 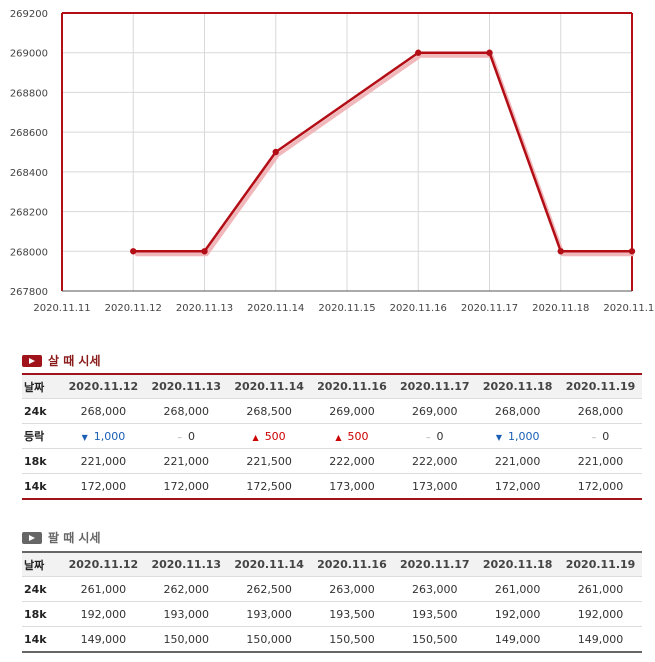 I want to click on x-tick-label: 2020.11.18, so click(x=560, y=308).